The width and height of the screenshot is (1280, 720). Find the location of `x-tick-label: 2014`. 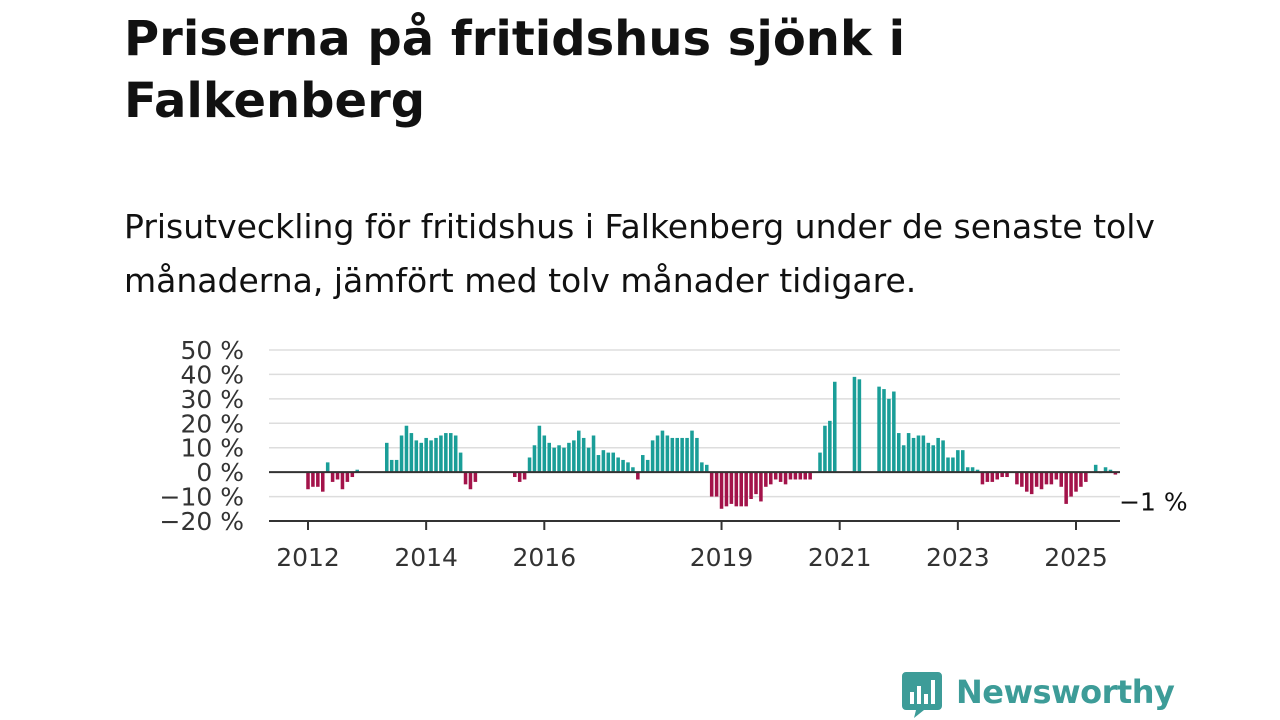

x-tick-label: 2014 is located at coordinates (426, 557).